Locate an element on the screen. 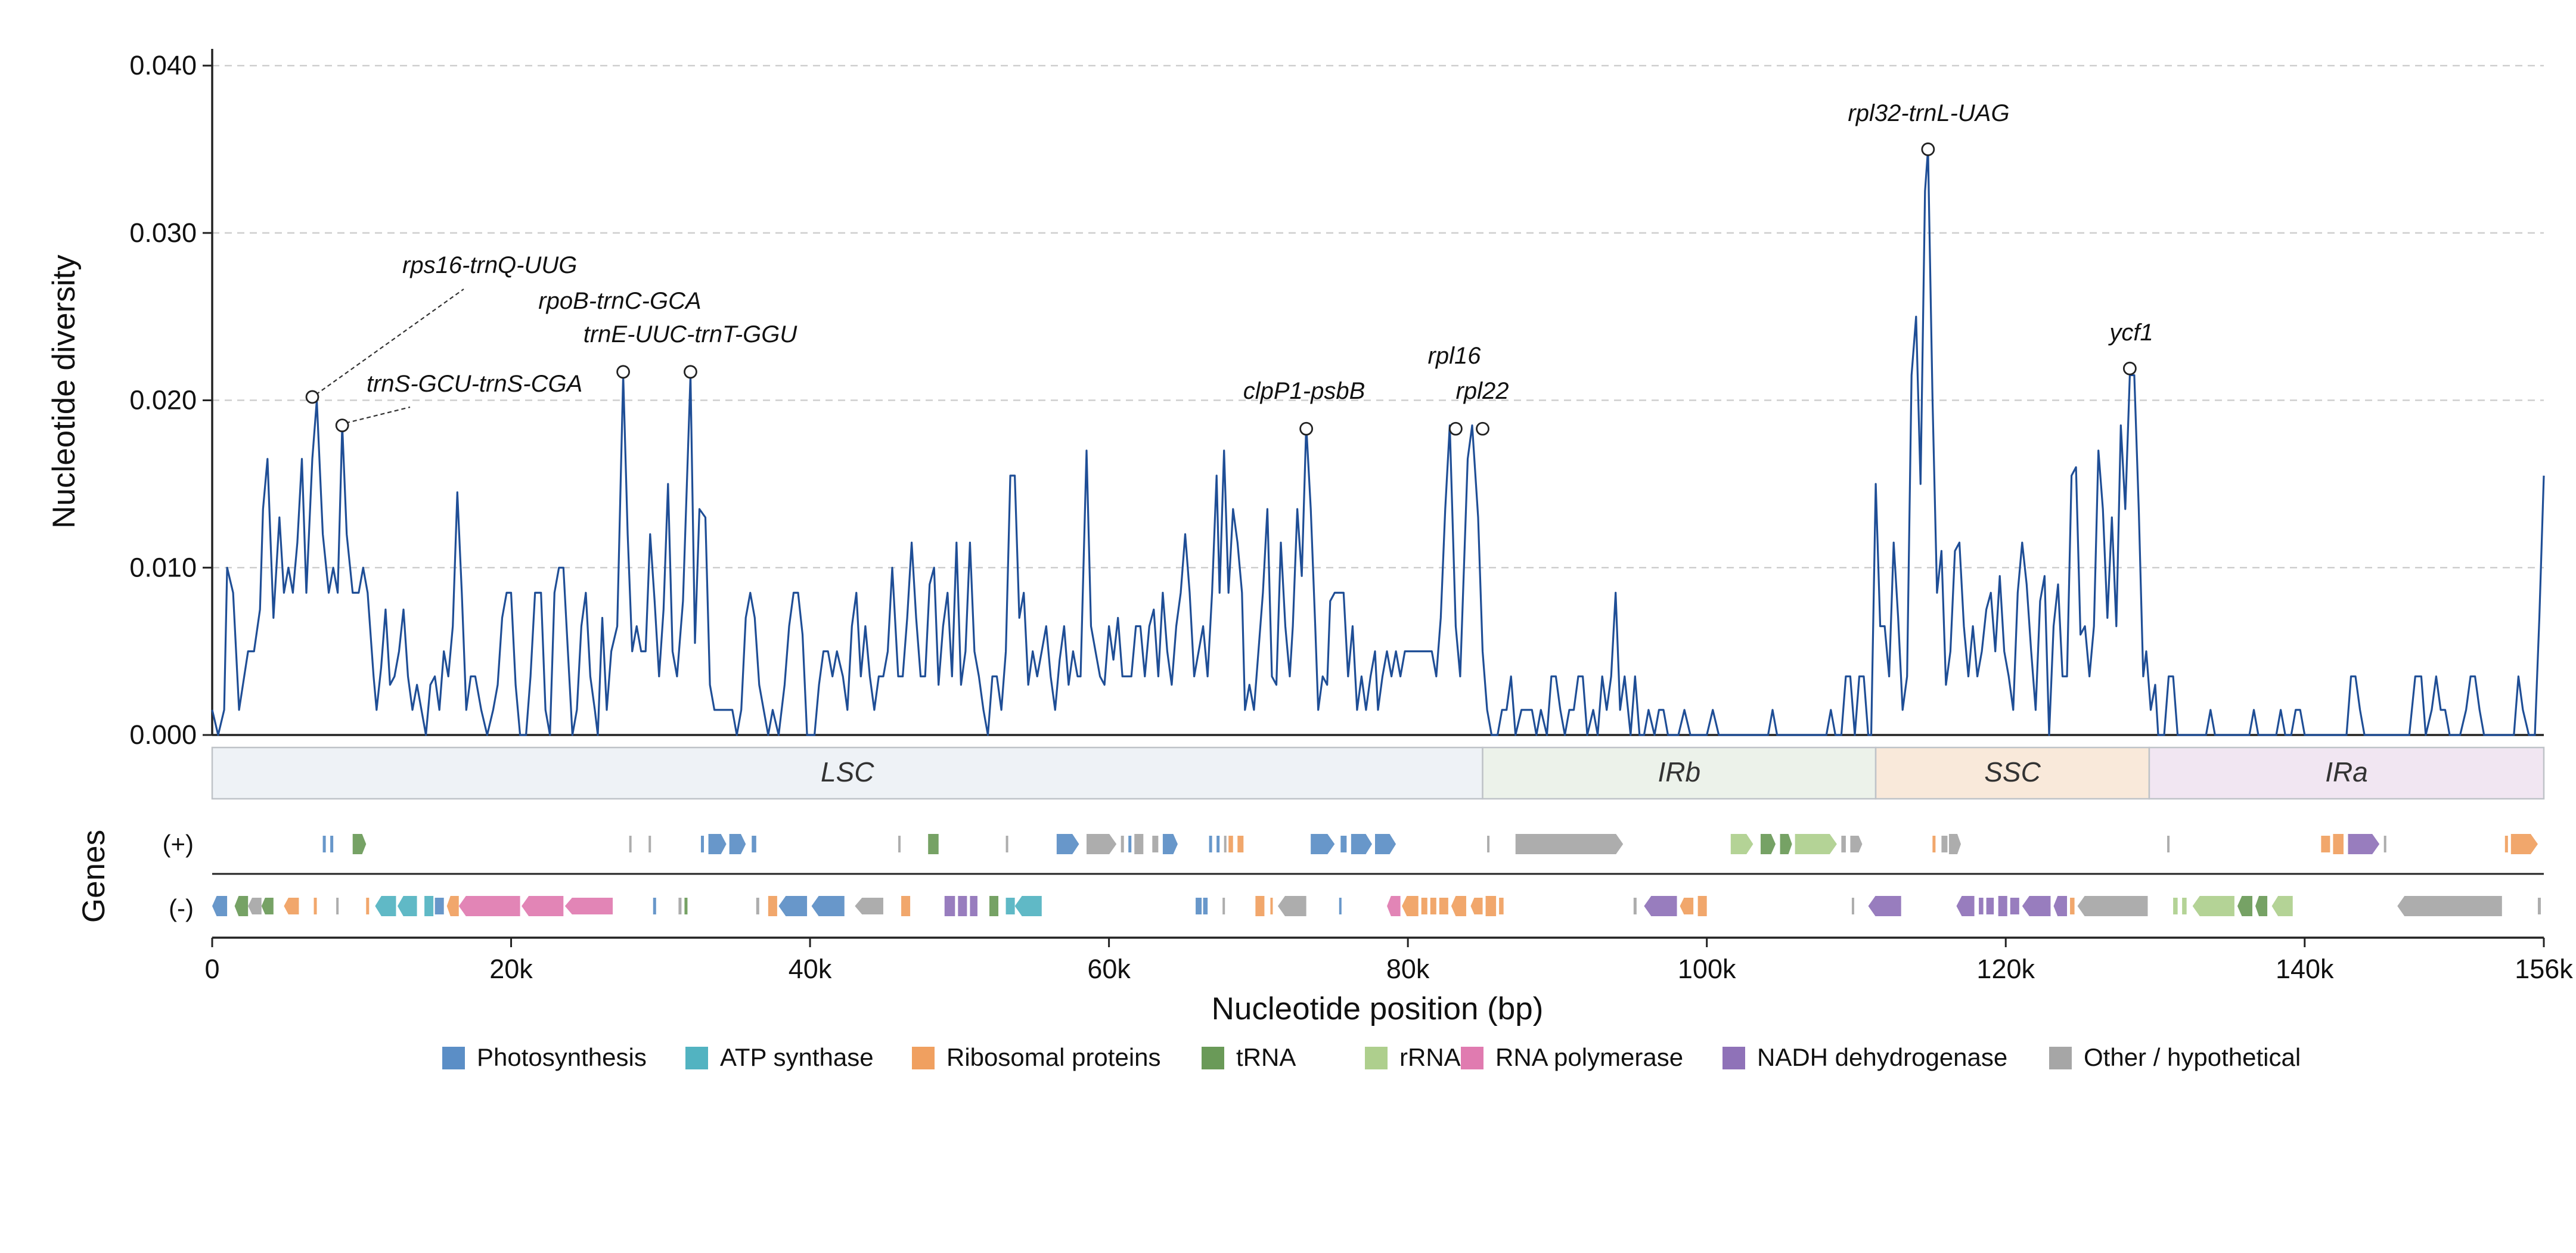  region-ira is located at coordinates (2346, 773).